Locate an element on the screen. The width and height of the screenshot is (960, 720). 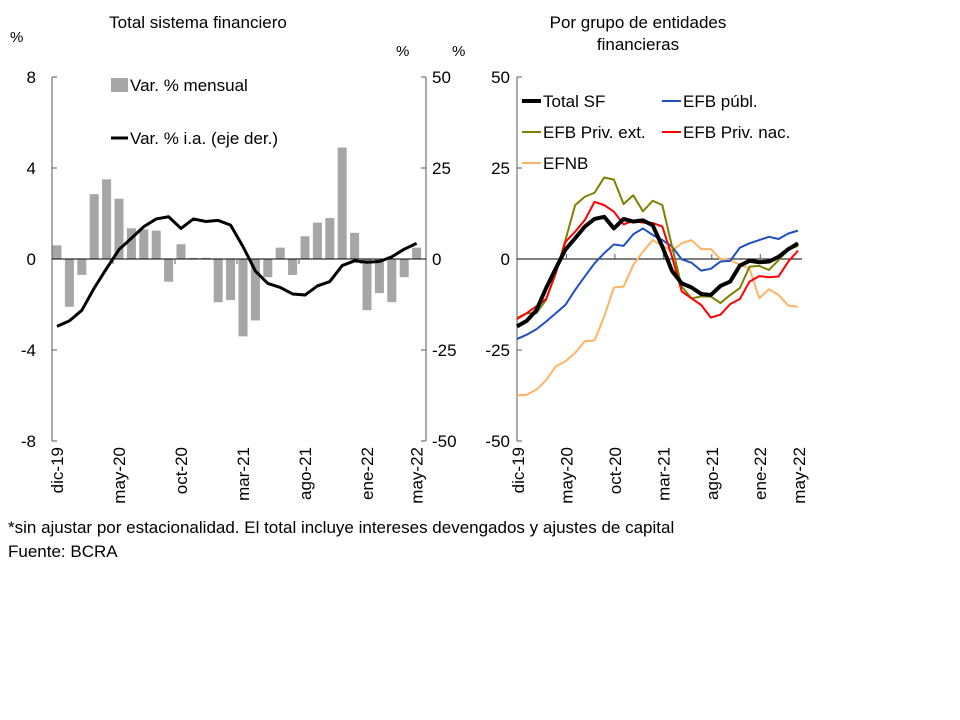
left-y-unit-label: % is located at coordinates (16, 37).